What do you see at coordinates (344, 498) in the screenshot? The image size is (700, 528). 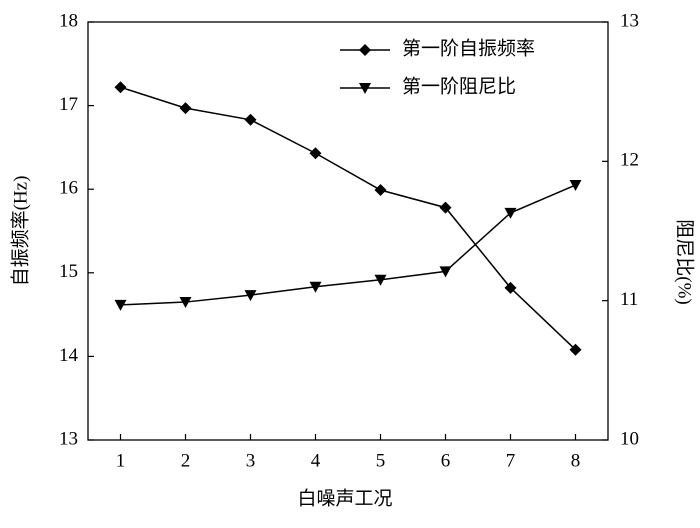 I see `x-axis-label: 白噪声工况` at bounding box center [344, 498].